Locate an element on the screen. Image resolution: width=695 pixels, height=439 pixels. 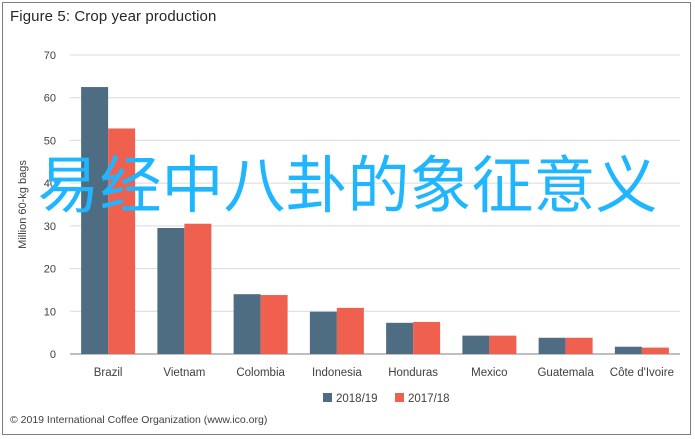
x-tick-label: Guatemala is located at coordinates (565, 373).